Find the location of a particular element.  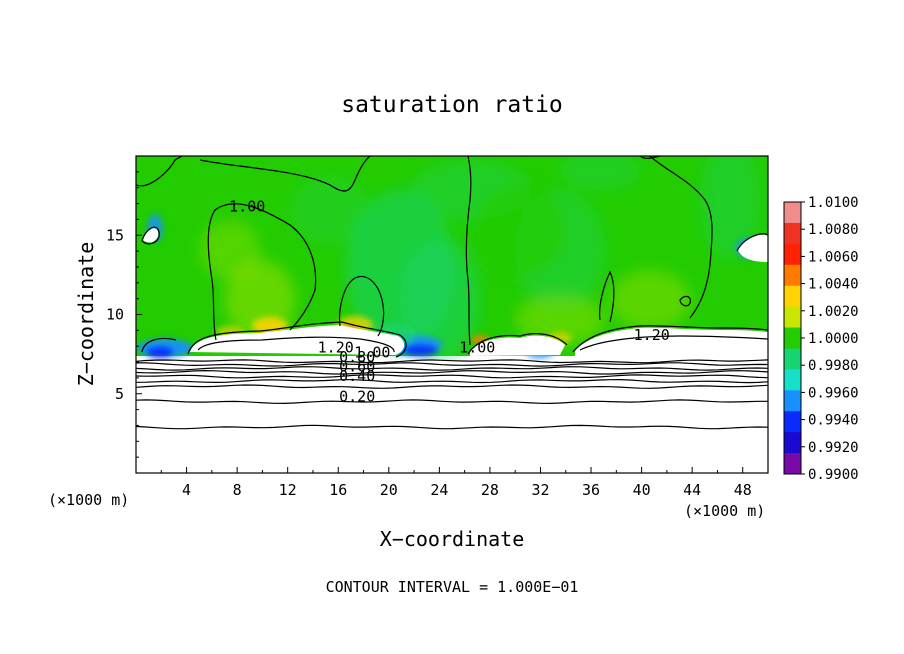

colorbar-label: 0.9980 is located at coordinates (833, 366).